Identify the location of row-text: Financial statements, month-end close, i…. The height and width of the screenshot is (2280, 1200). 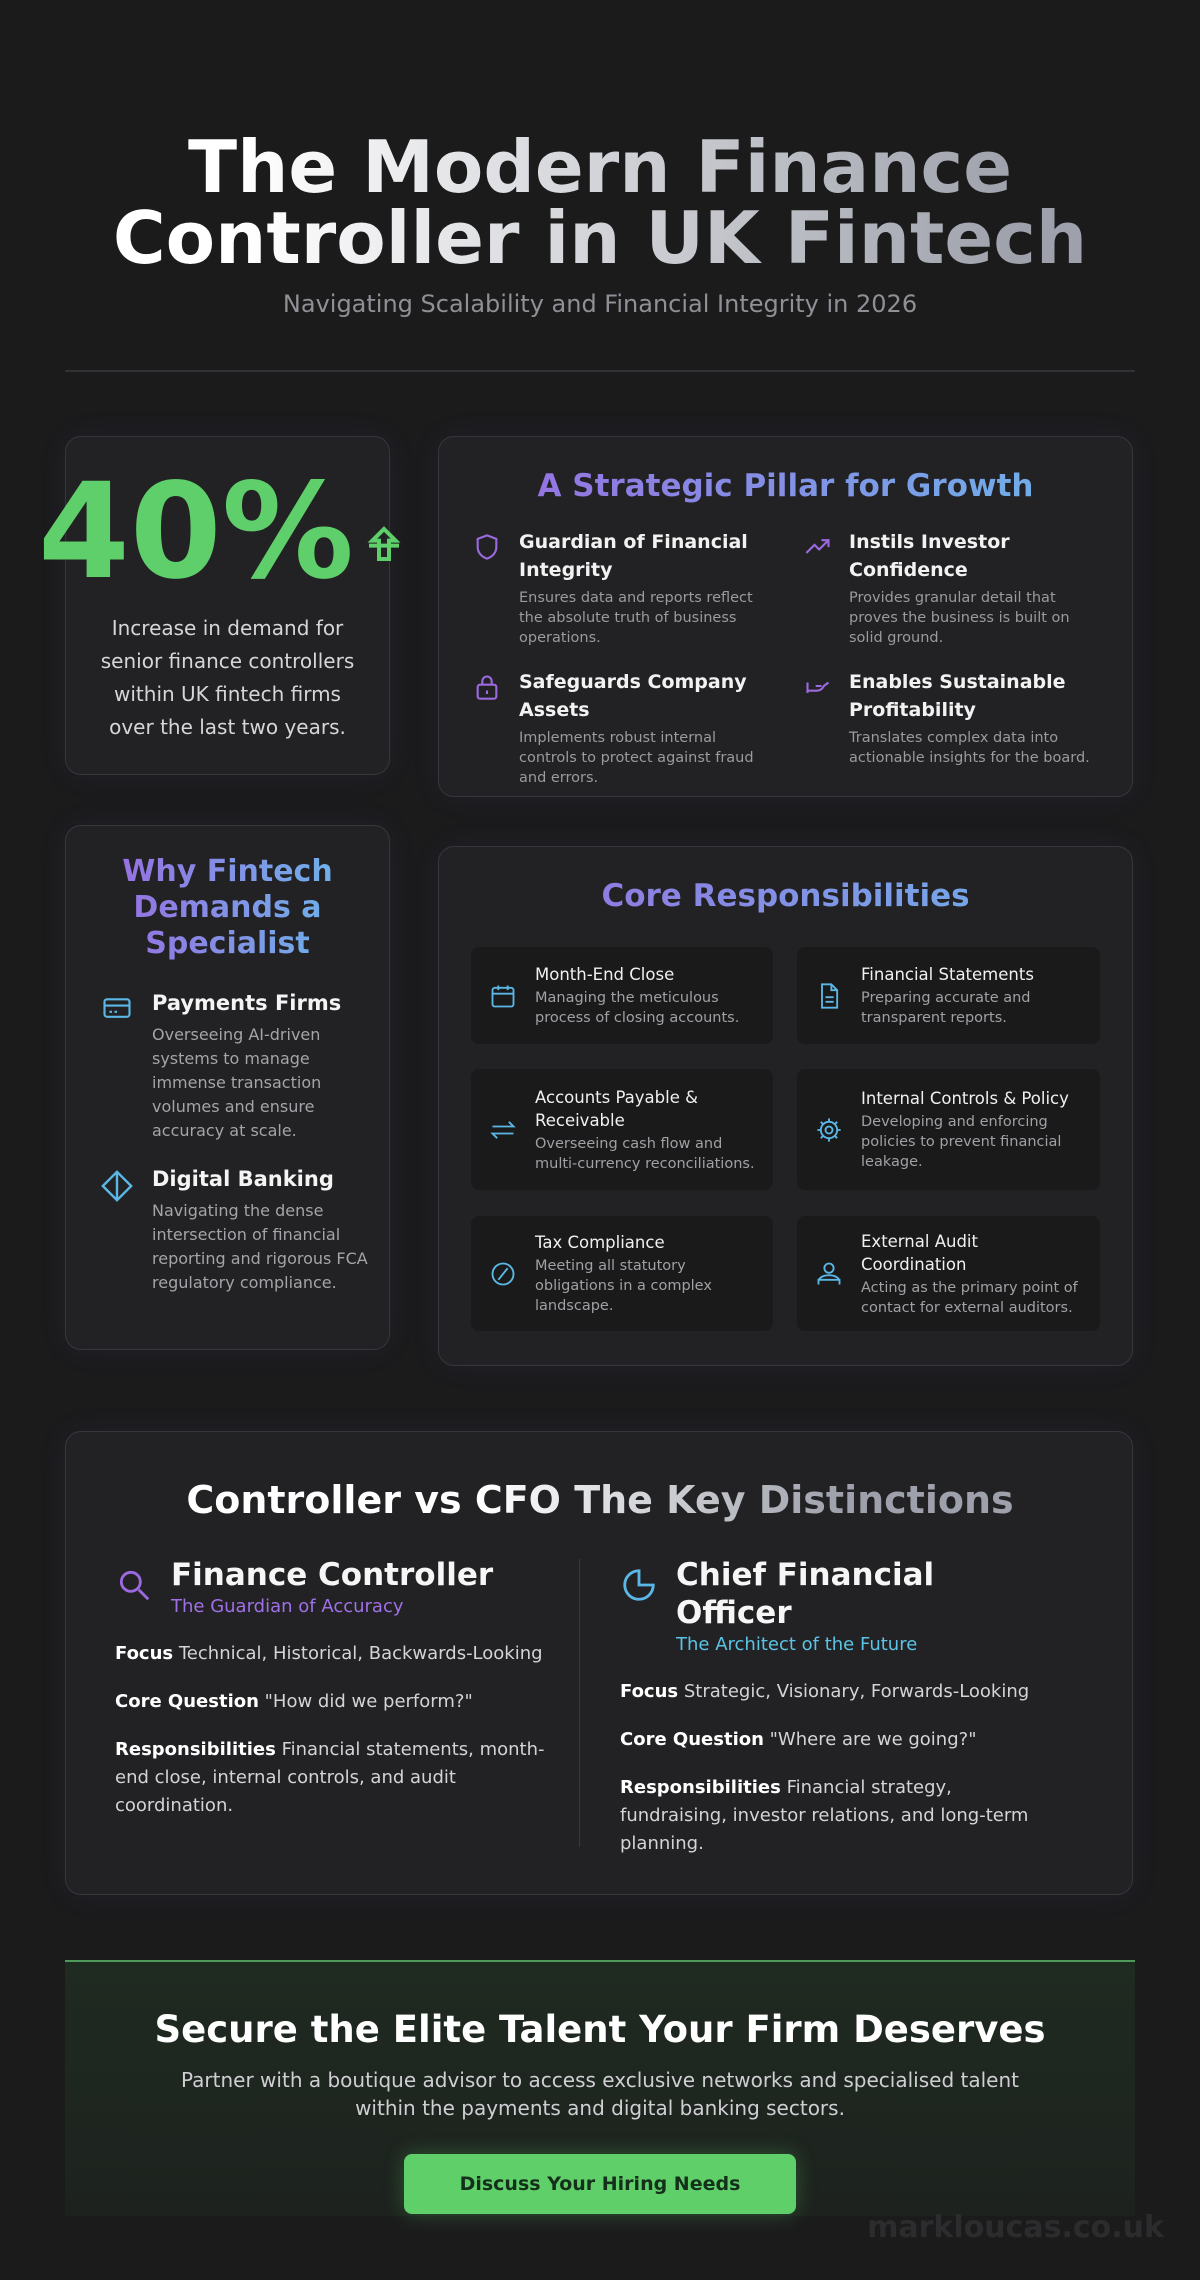
(330, 1777).